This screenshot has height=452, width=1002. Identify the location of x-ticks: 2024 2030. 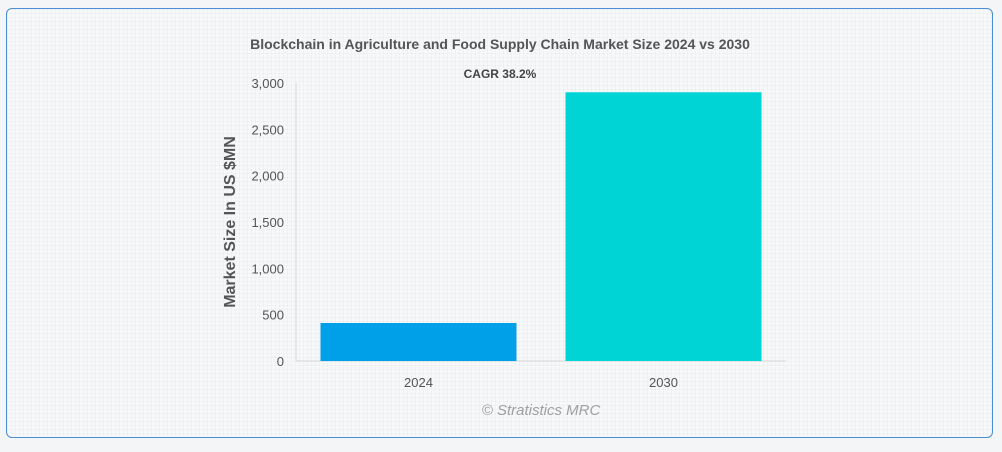
(541, 382).